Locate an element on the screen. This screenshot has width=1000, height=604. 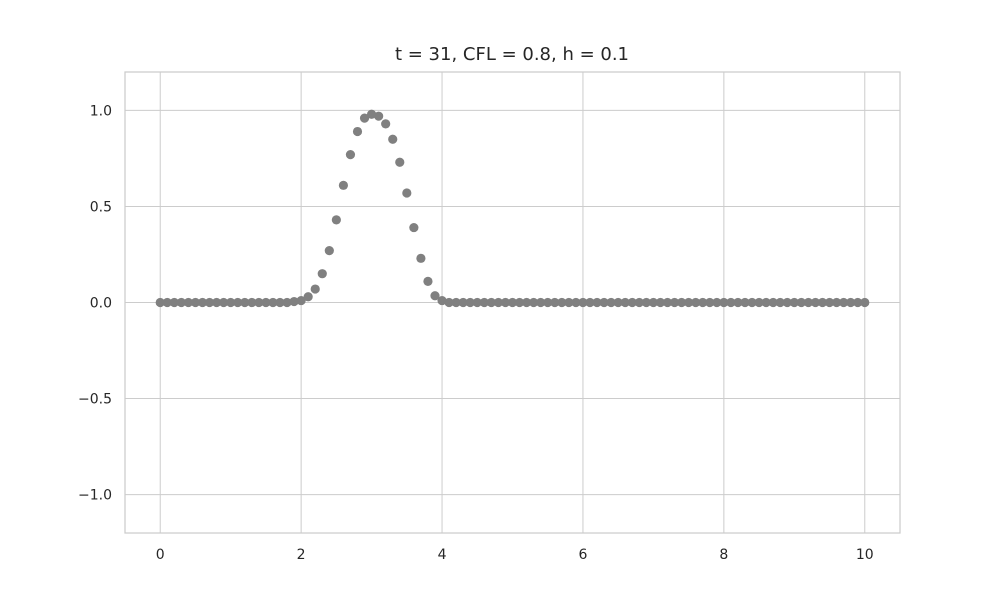
x-tick-label: 6 is located at coordinates (582, 555).